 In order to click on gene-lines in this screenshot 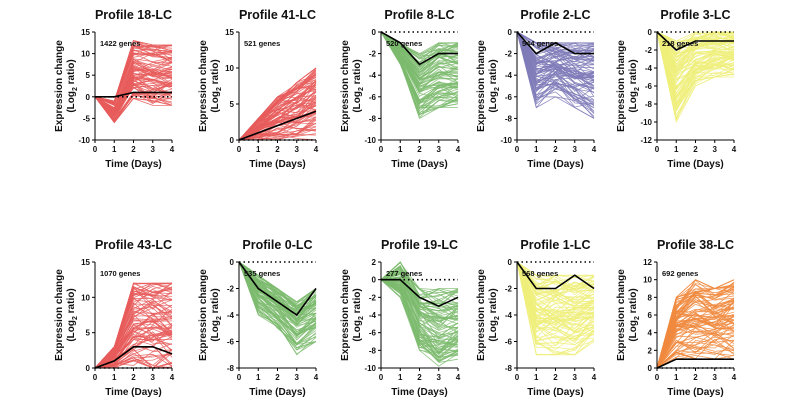, I will do `click(695, 324)`.